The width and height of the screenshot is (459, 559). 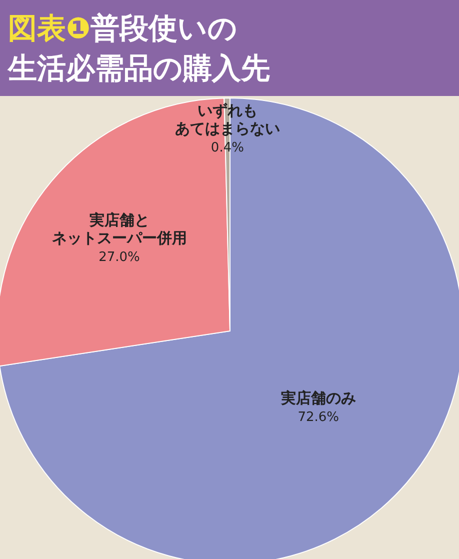 What do you see at coordinates (138, 48) in the screenshot?
I see `chart-title: 図表❶普段使いの生活必需品の購入先` at bounding box center [138, 48].